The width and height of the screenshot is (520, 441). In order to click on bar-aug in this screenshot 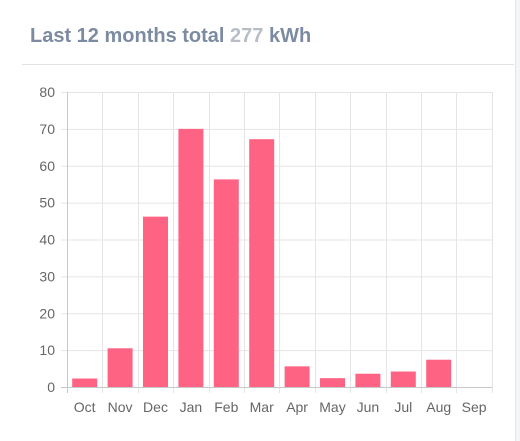, I will do `click(439, 373)`.